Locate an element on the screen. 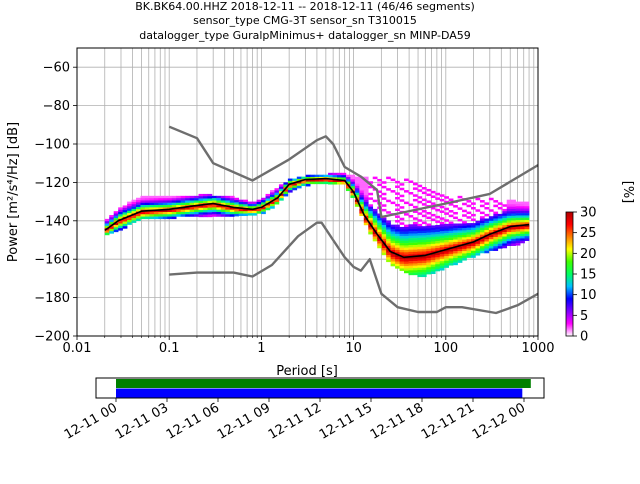 The image size is (640, 484). colorbar-ticks: 0 5 10 15 20 25 30 is located at coordinates (585, 275).